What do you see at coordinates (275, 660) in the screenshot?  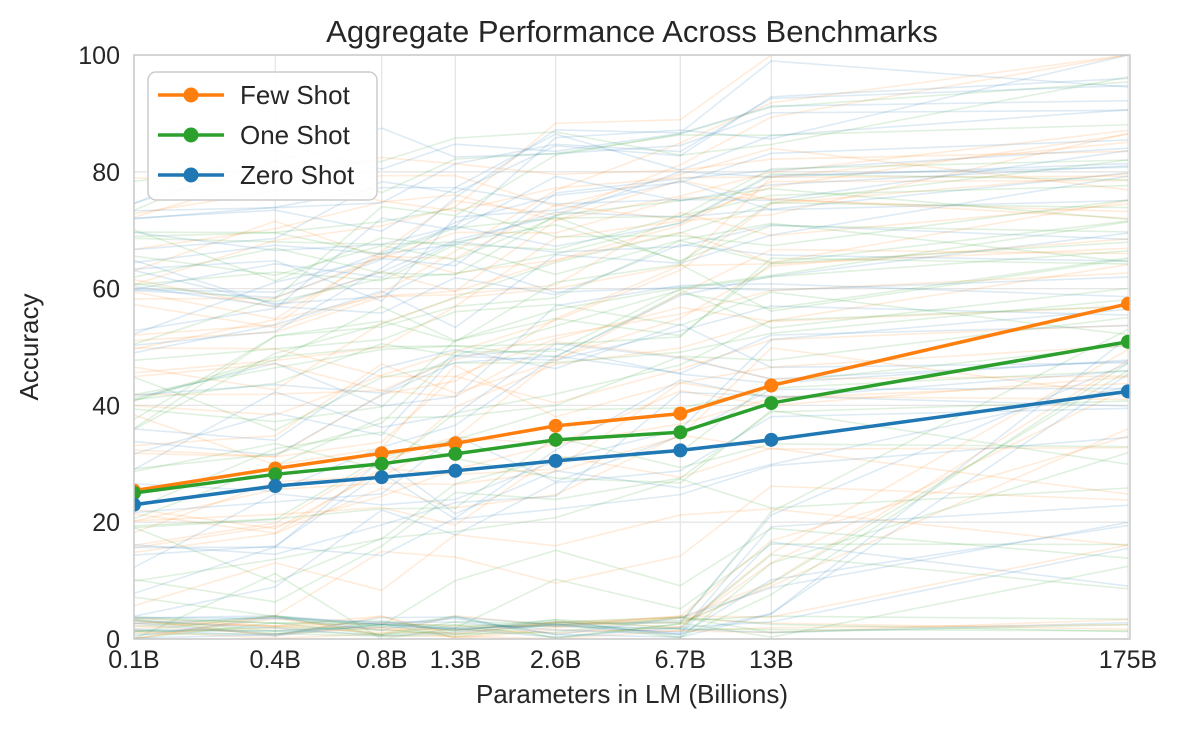 I see `x-tick-label: 0.4B` at bounding box center [275, 660].